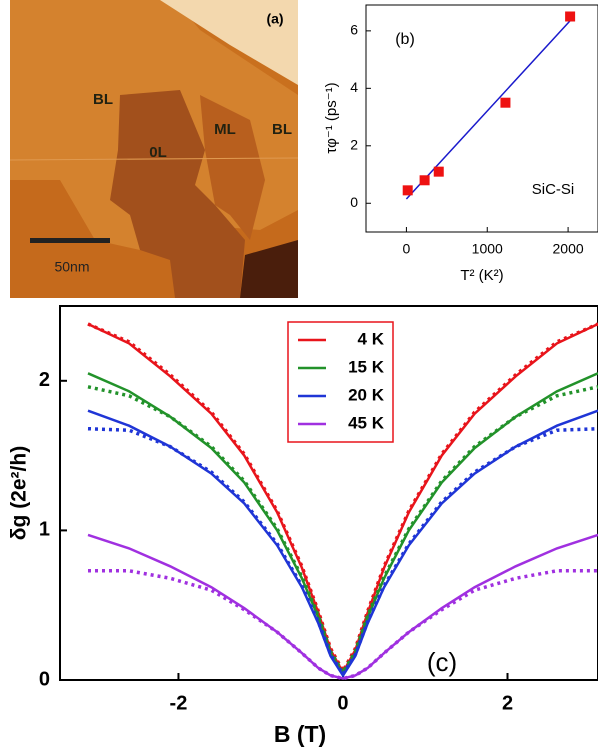 This screenshot has width=598, height=753. Describe the element at coordinates (19, 493) in the screenshot. I see `y-axis-label: δg (2e²/h)` at that location.